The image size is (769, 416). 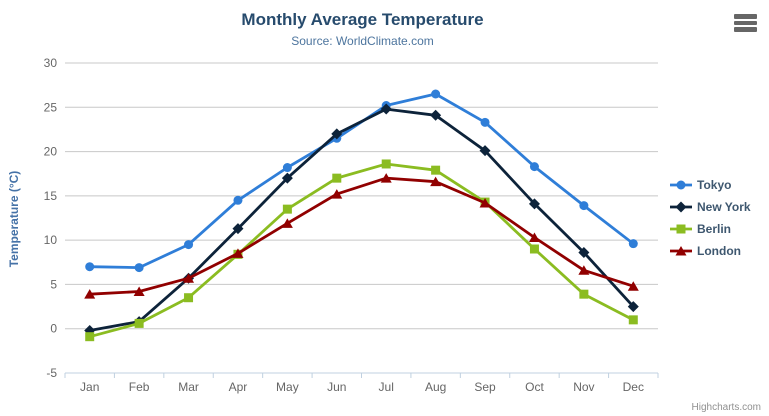 What do you see at coordinates (51, 196) in the screenshot?
I see `y-axis-label: 15` at bounding box center [51, 196].